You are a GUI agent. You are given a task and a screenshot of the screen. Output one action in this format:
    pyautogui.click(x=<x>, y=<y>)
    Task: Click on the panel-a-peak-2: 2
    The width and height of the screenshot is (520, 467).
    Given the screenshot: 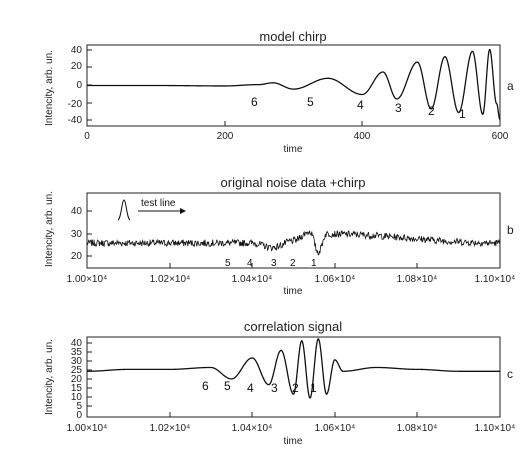 What is the action you would take?
    pyautogui.click(x=431, y=111)
    